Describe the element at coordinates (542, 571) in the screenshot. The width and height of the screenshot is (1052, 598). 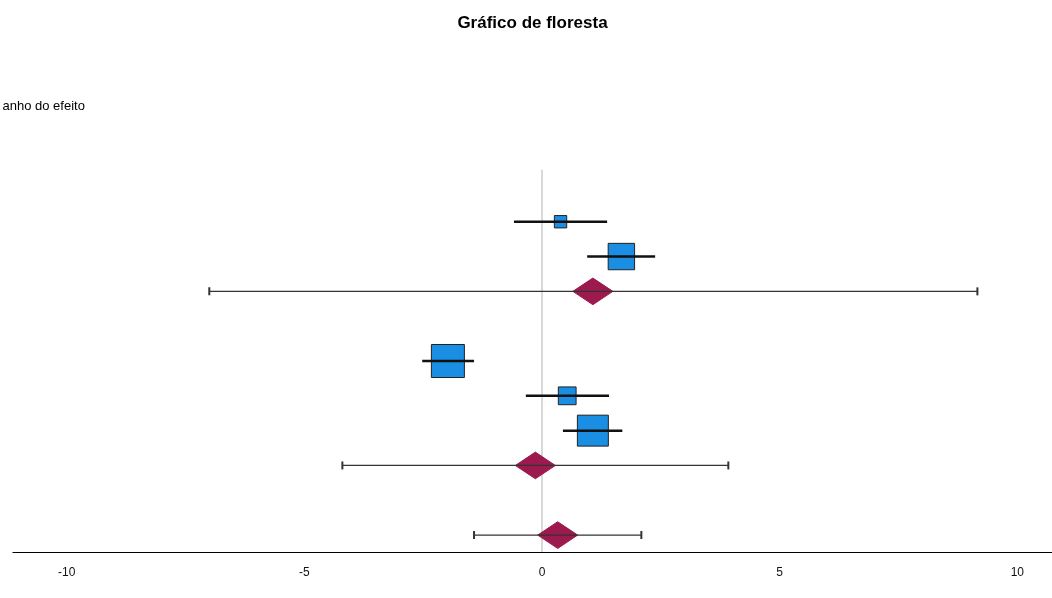
I see `x-tick-label: 0` at that location.